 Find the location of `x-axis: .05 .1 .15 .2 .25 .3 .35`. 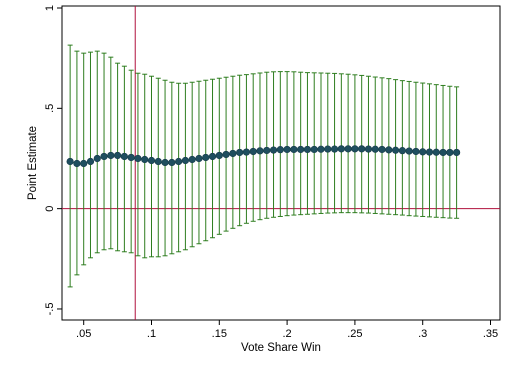

x-axis: .05 .1 .15 .2 .25 .3 .35 is located at coordinates (287, 330).